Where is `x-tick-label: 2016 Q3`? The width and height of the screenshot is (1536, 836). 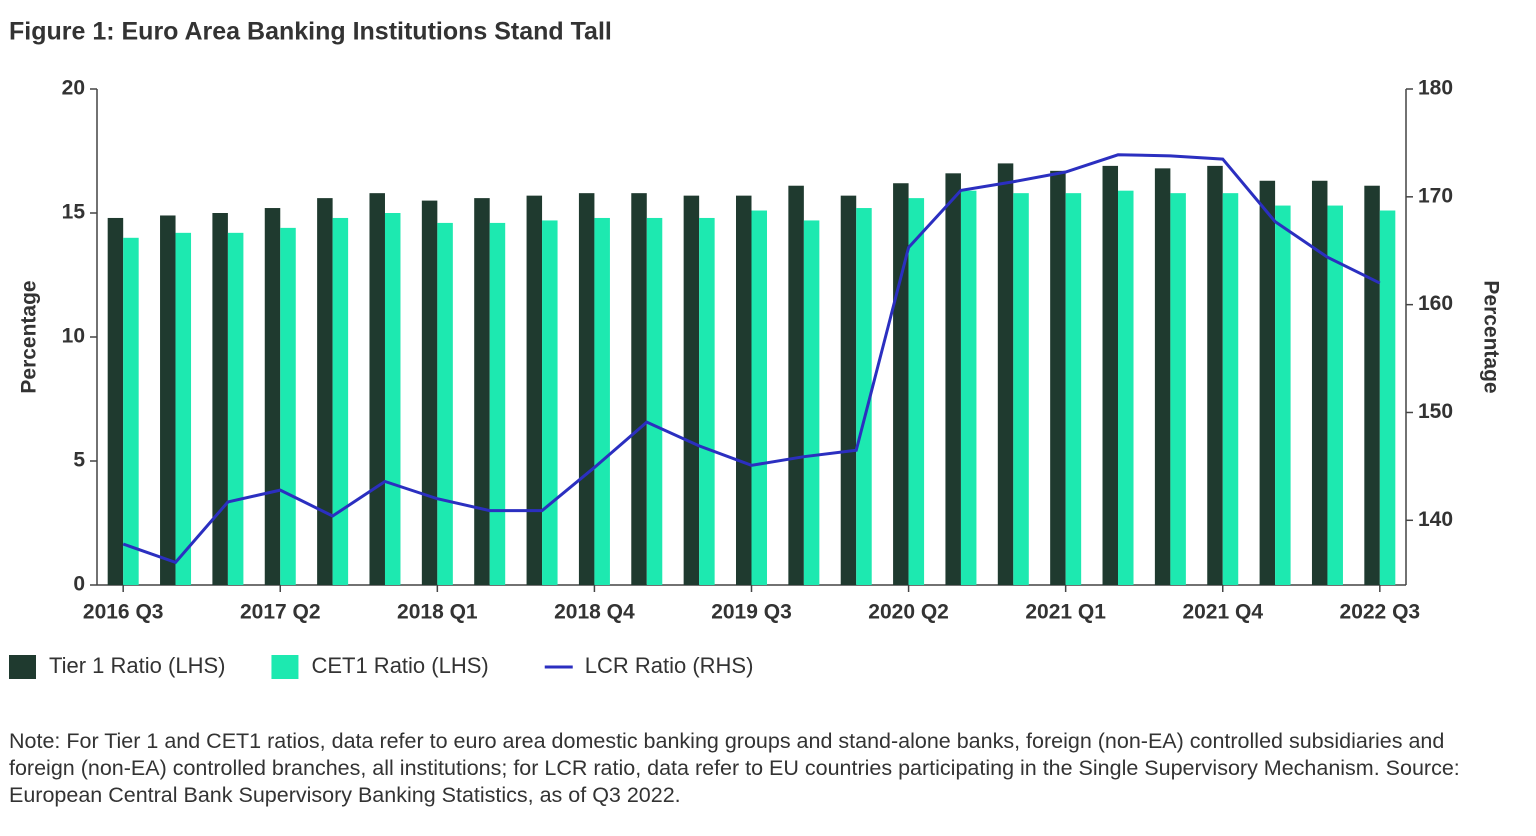
x-tick-label: 2016 Q3 is located at coordinates (123, 612).